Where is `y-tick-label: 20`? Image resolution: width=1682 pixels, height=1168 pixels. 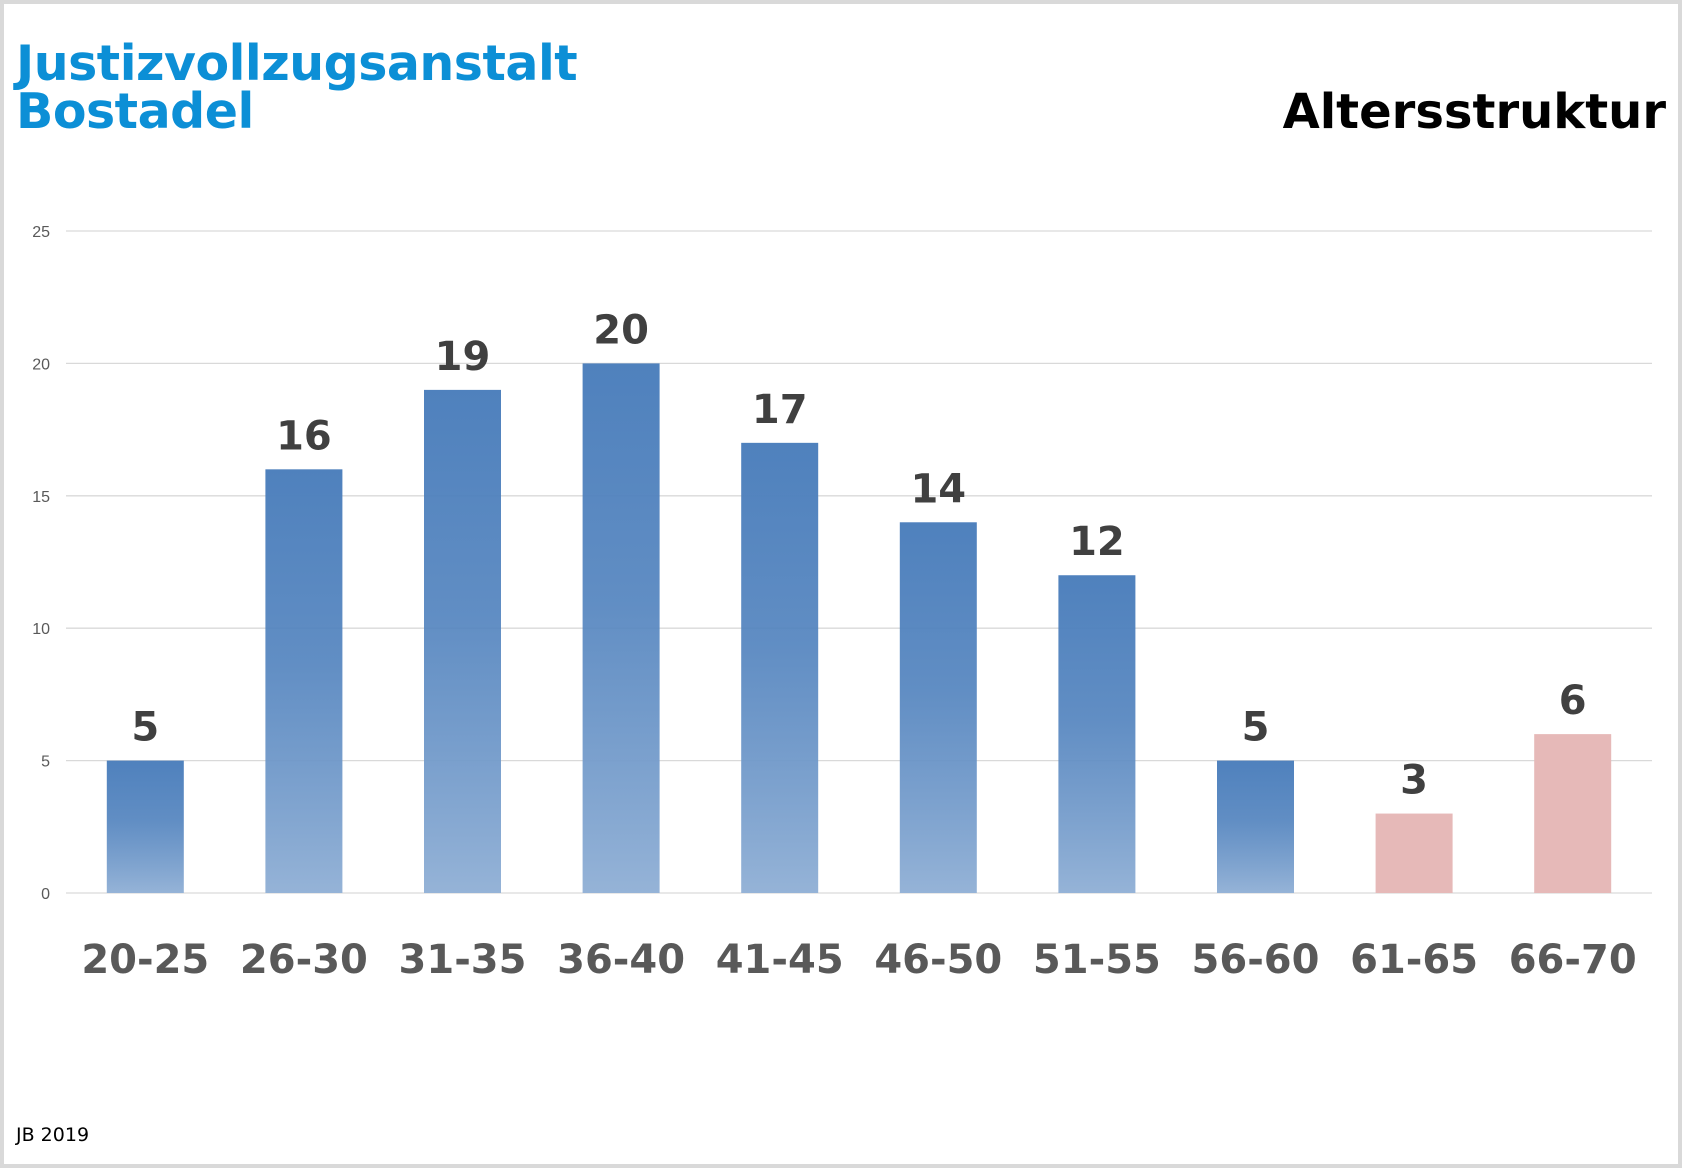
y-tick-label: 20 is located at coordinates (41, 364).